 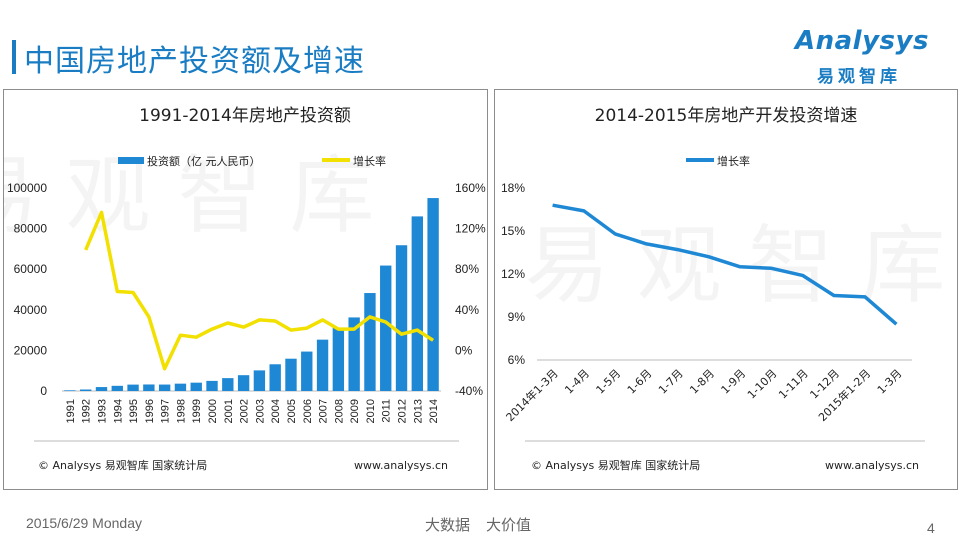 I want to click on logo-text-cn: 易观智库, so click(x=859, y=77).